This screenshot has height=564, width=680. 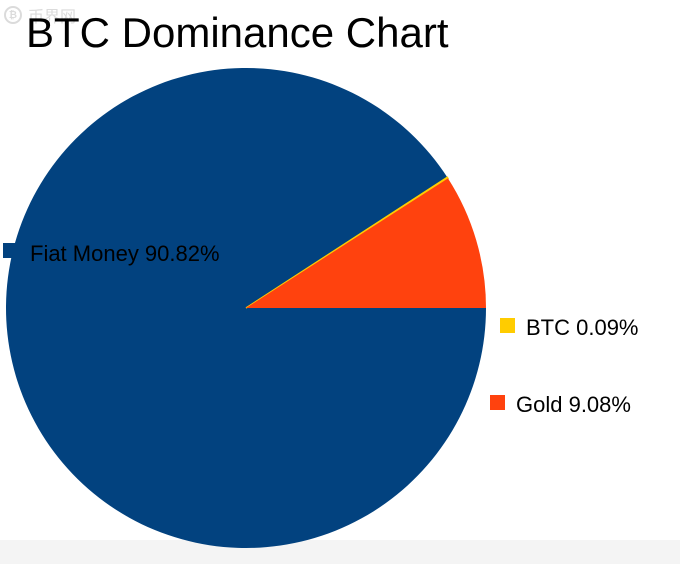 I want to click on pie-slice-gold, so click(x=366, y=243).